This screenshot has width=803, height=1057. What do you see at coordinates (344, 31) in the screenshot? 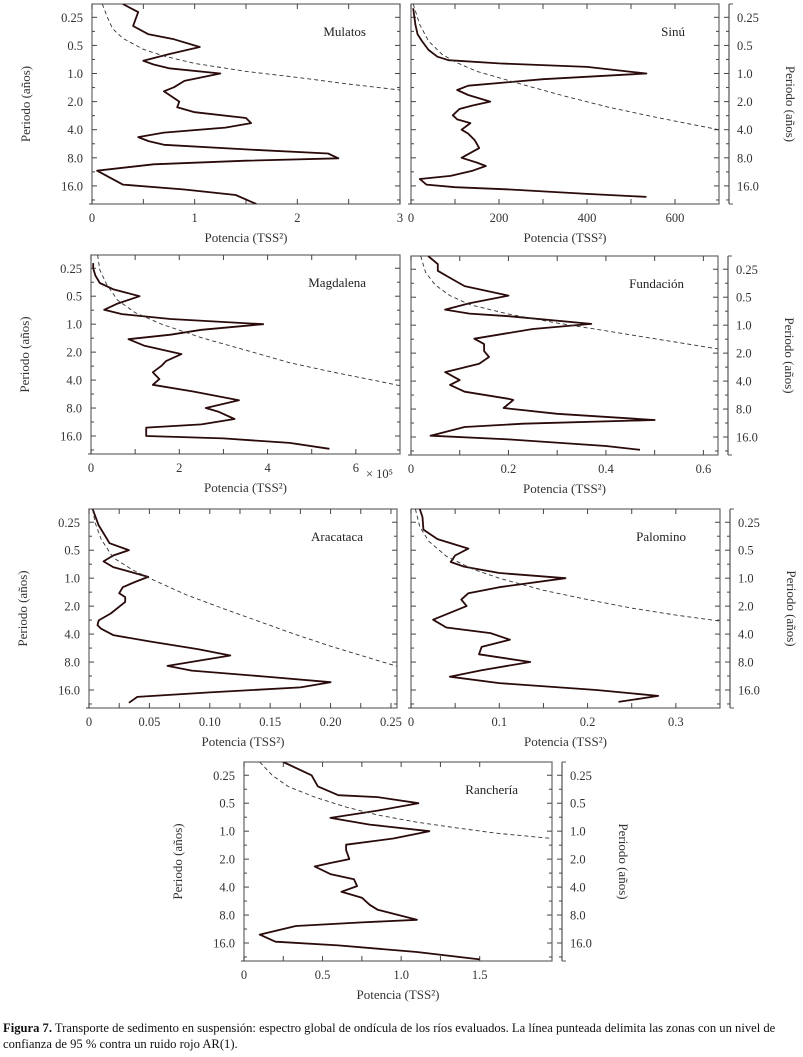
I see `panel-title: Mulatos` at bounding box center [344, 31].